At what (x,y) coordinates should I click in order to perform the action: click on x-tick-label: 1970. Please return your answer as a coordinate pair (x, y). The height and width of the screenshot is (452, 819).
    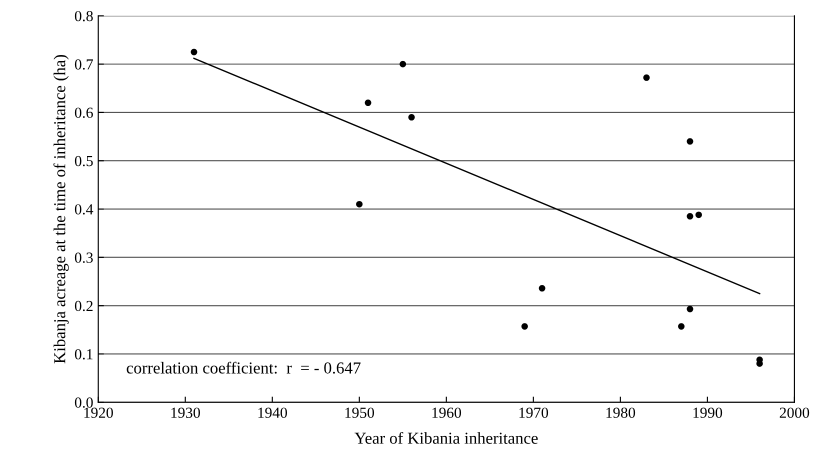
    Looking at the image, I should click on (533, 413).